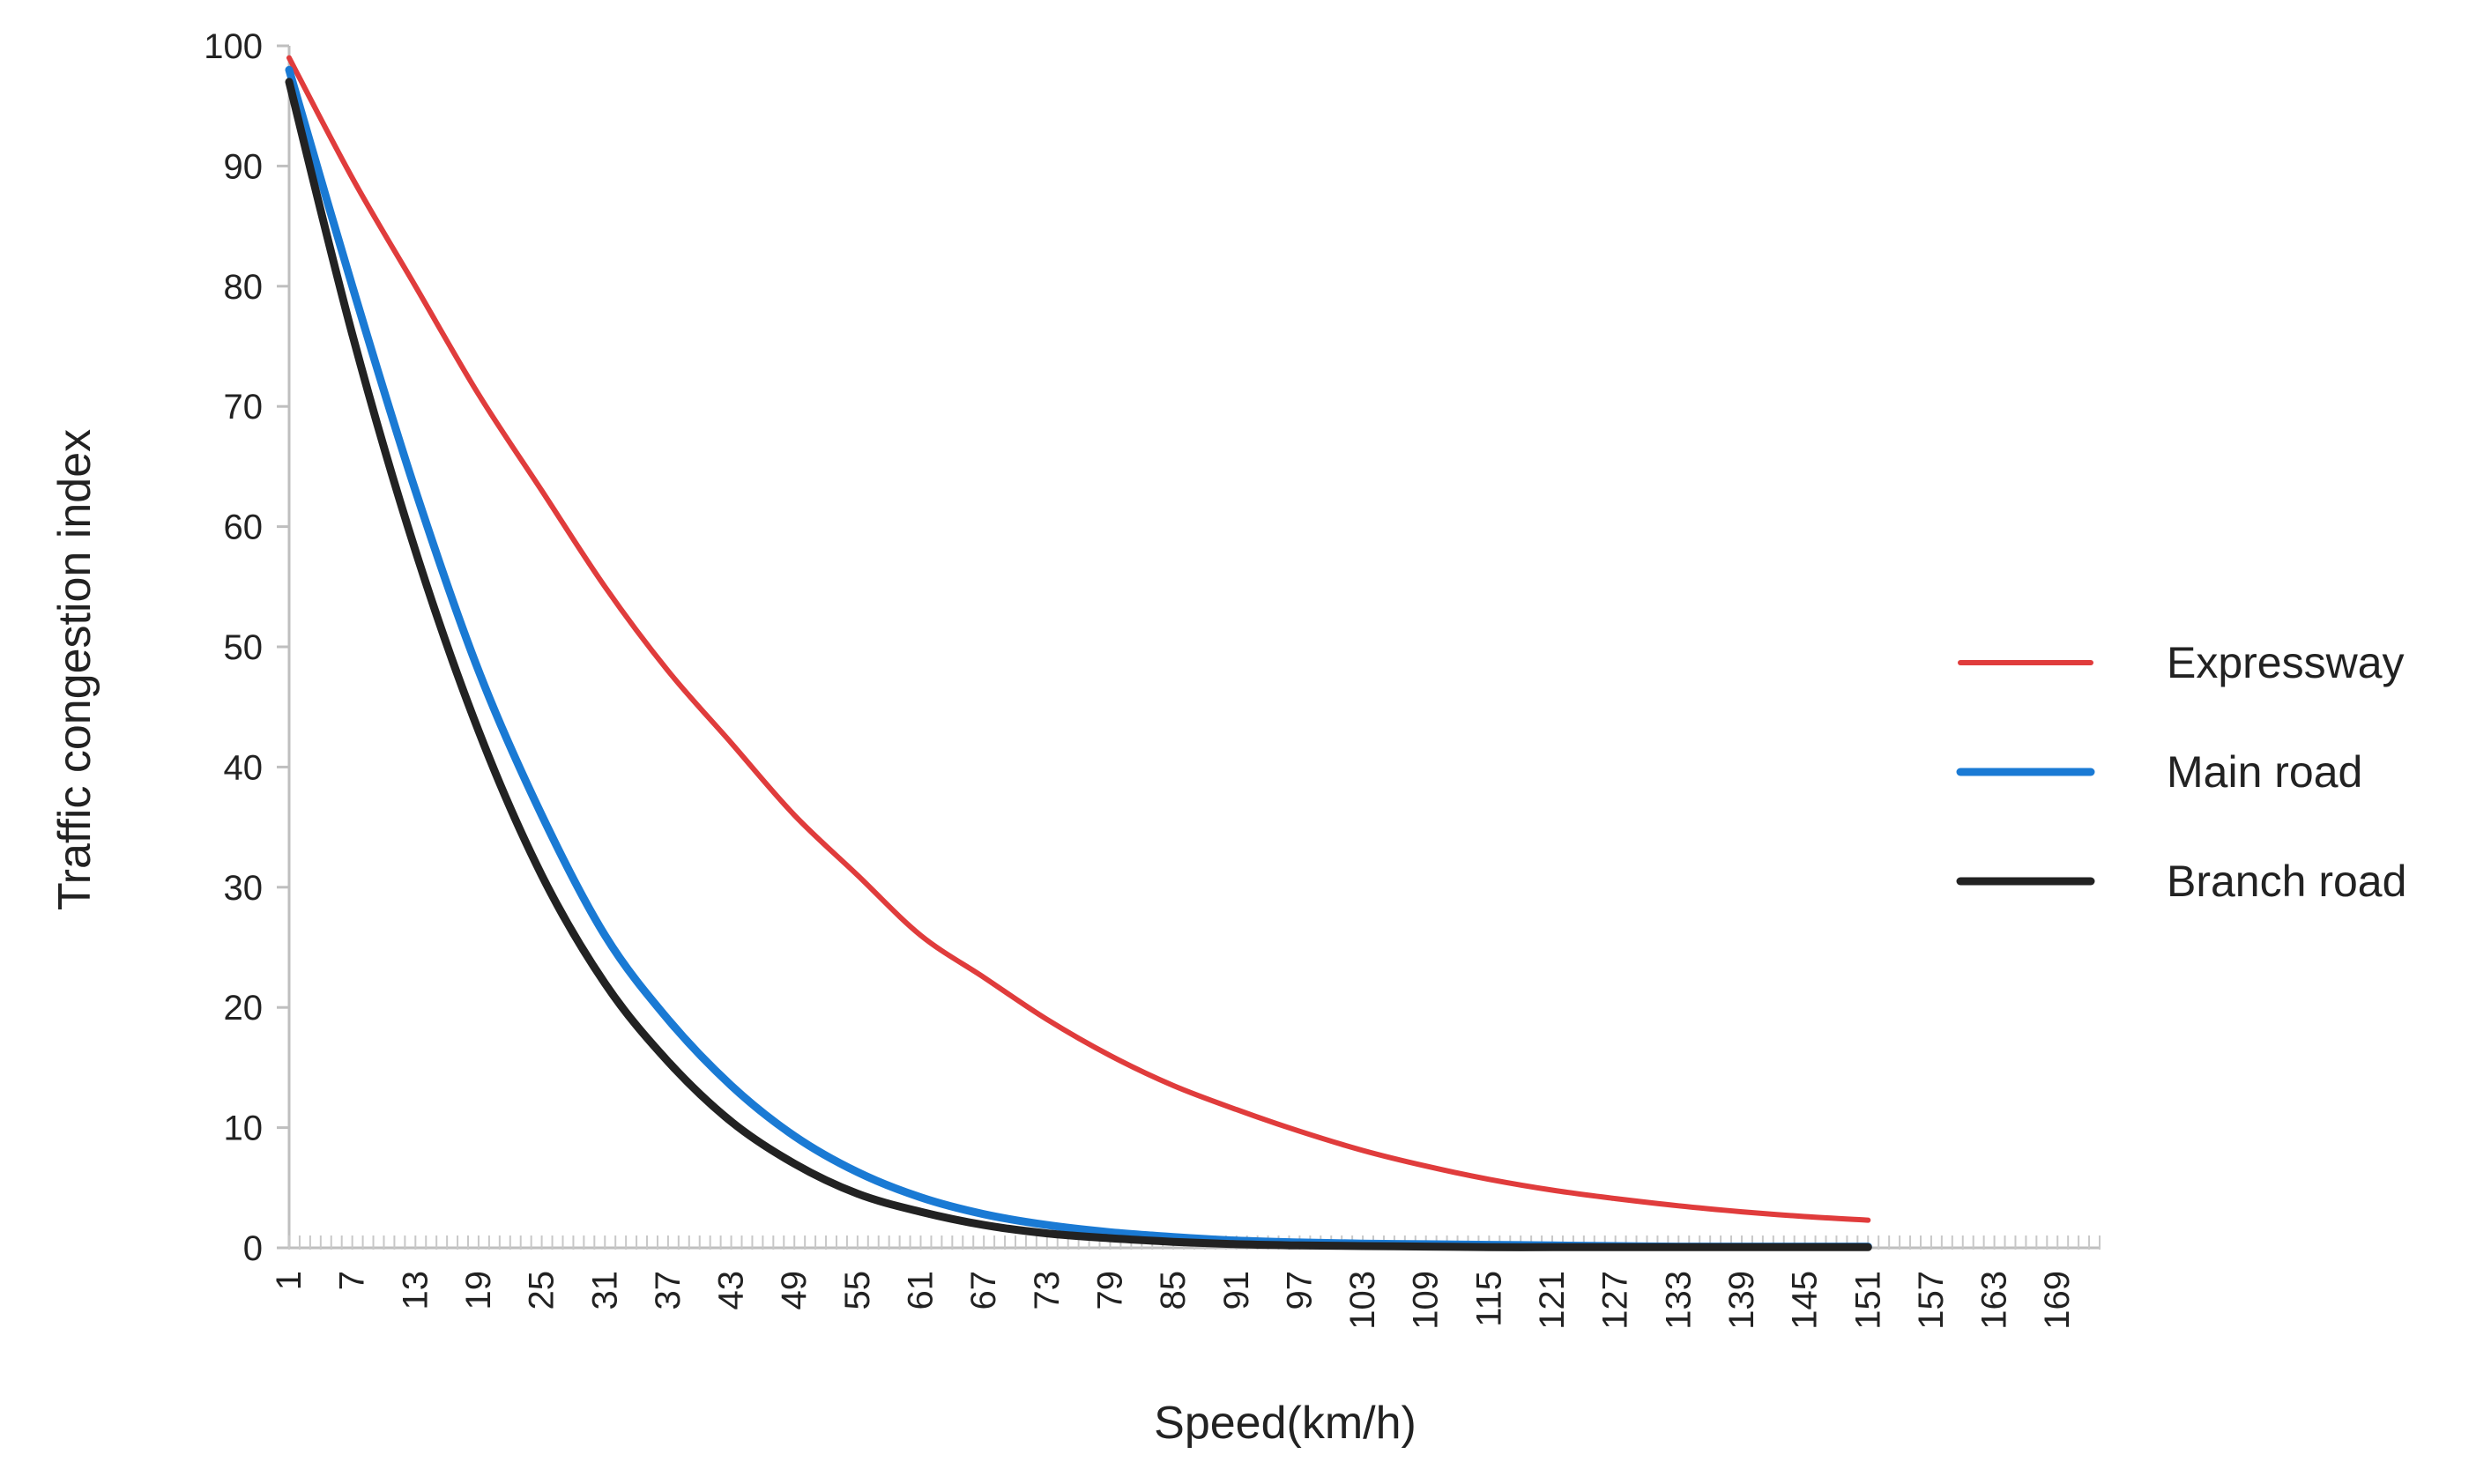 The width and height of the screenshot is (2491, 1484). I want to click on x-tick-label: 103, so click(1362, 1300).